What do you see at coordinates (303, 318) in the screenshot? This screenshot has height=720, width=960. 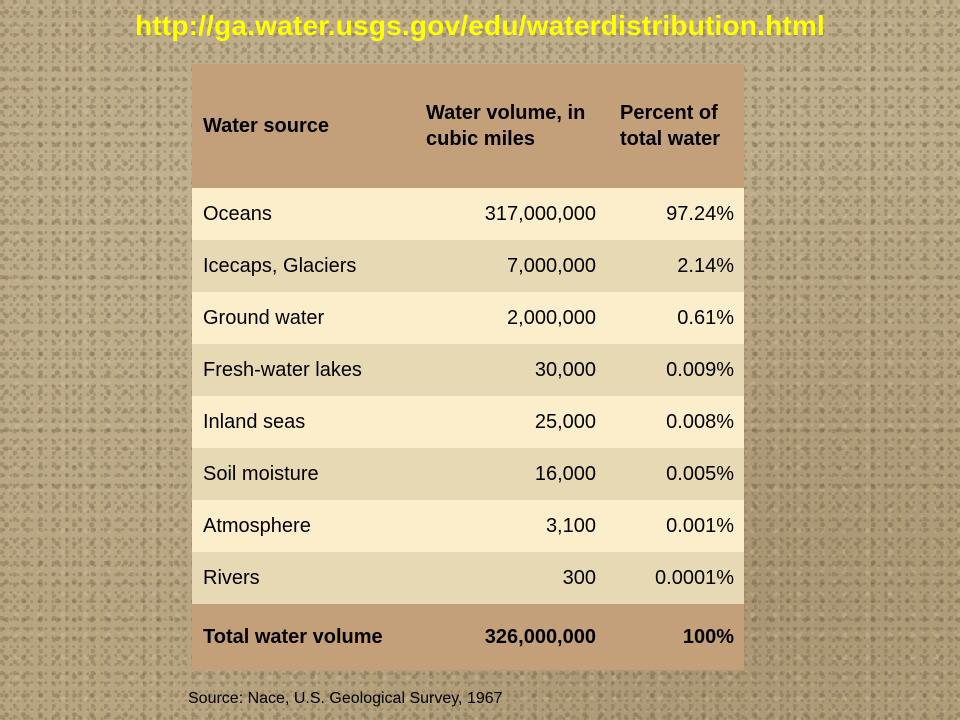 I see `cell-water-source: Ground water` at bounding box center [303, 318].